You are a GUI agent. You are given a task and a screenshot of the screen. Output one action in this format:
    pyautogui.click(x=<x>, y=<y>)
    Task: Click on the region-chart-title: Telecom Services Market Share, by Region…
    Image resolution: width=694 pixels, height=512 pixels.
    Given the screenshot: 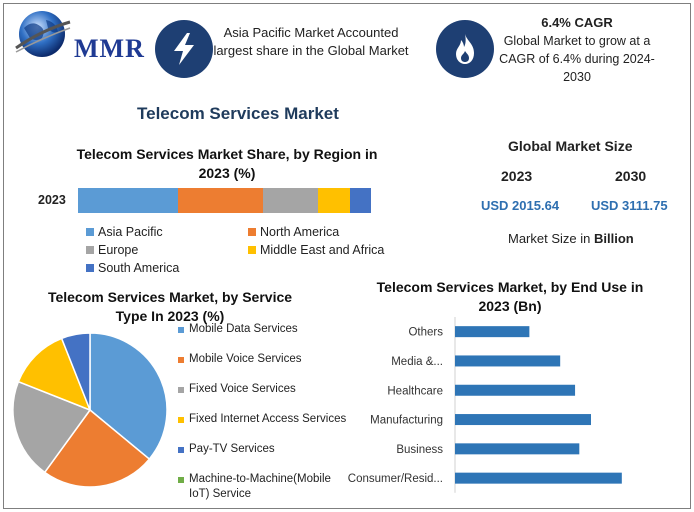 What is the action you would take?
    pyautogui.click(x=227, y=163)
    